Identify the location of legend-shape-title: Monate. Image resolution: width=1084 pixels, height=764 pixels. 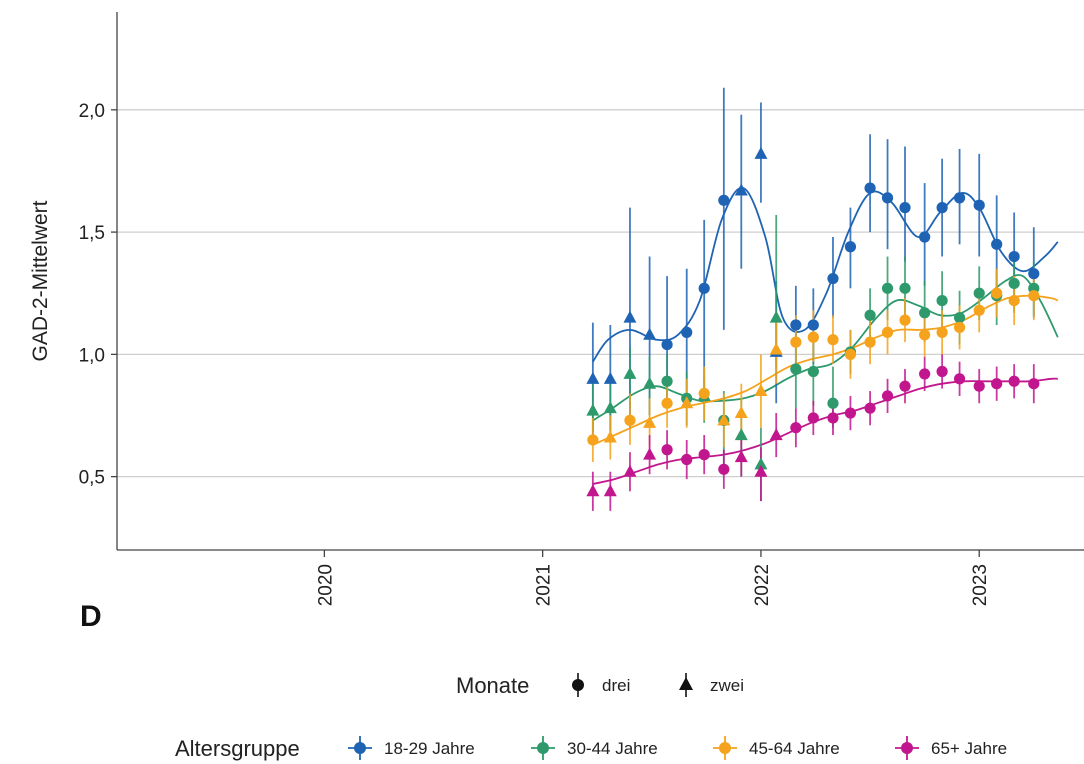
(492, 685).